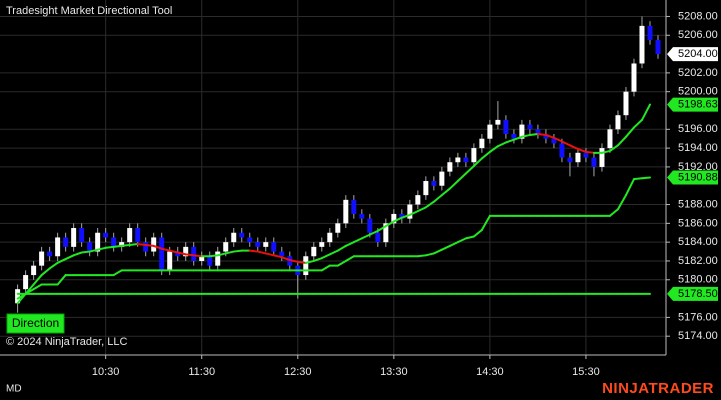 The width and height of the screenshot is (721, 400). Describe the element at coordinates (698, 242) in the screenshot. I see `y-tick-label: 5184.00` at that location.